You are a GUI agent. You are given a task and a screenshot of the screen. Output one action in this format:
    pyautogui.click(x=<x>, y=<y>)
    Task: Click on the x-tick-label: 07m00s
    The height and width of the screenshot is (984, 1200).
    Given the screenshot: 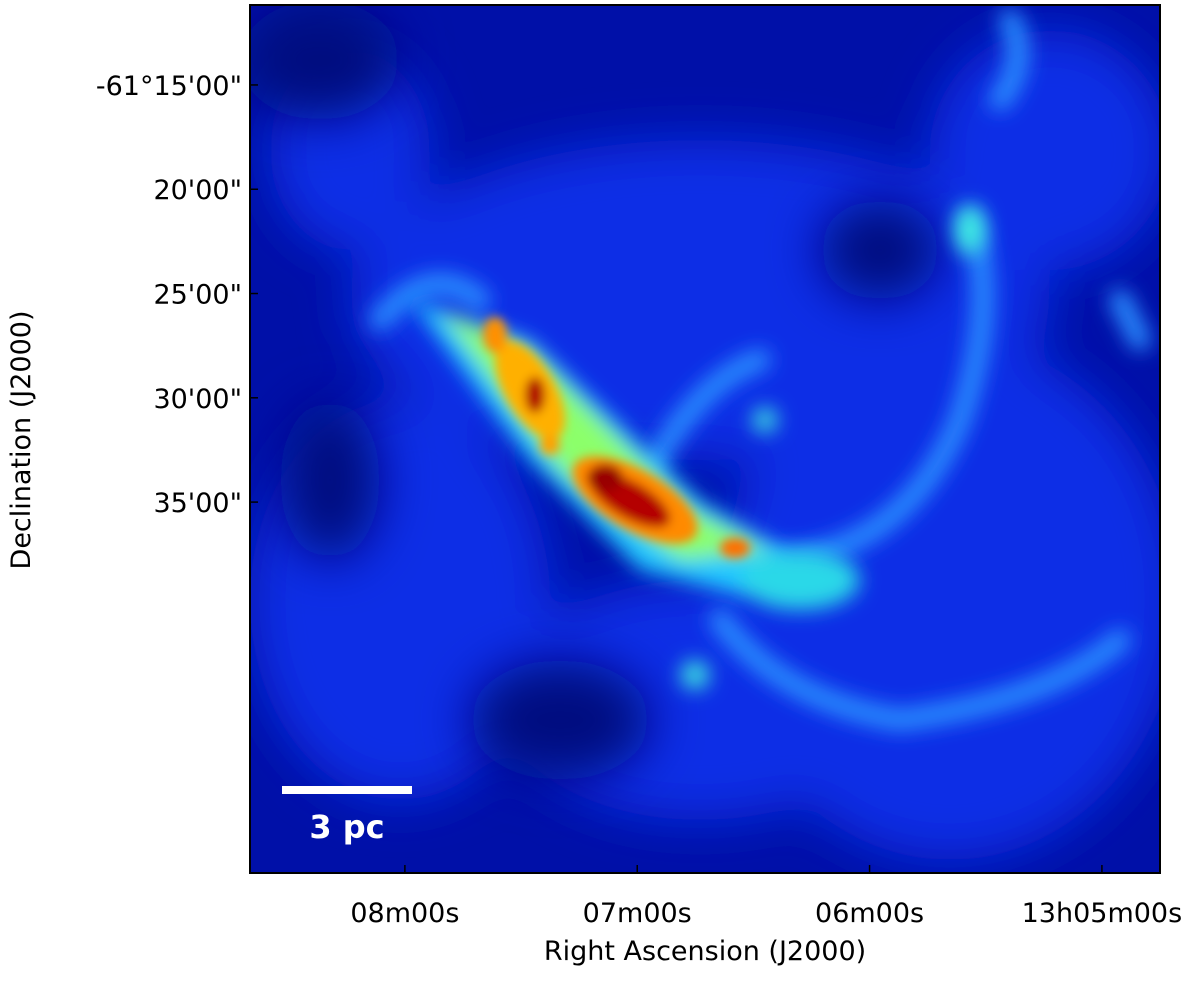 What is the action you would take?
    pyautogui.click(x=637, y=913)
    